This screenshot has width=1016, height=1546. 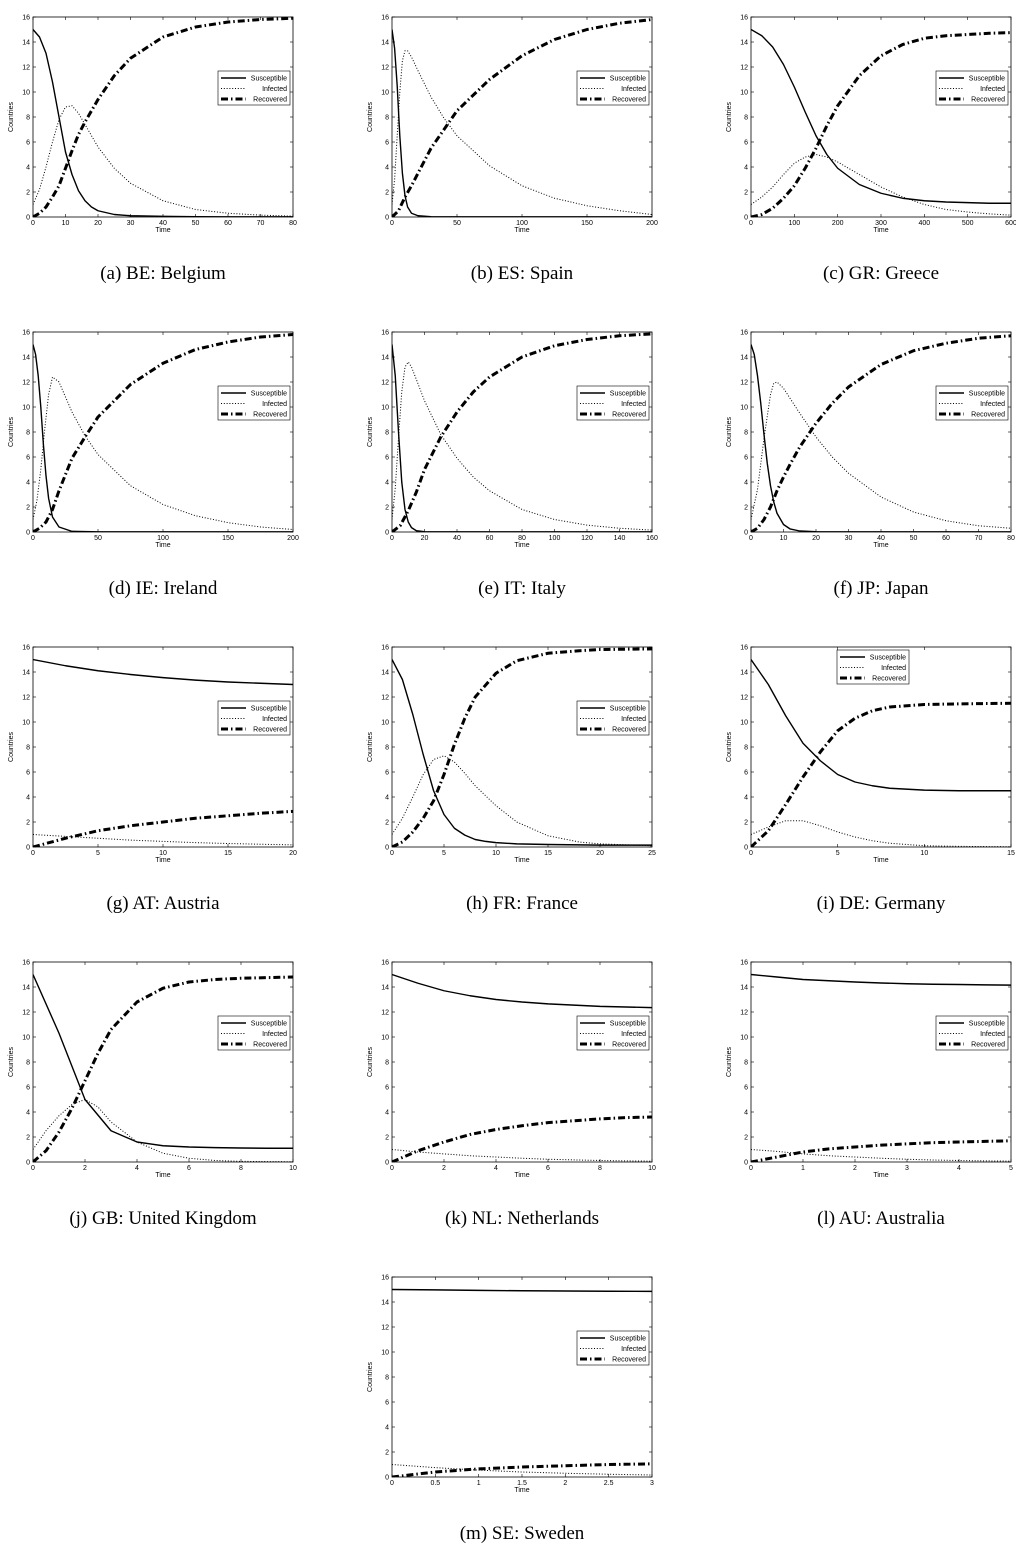 I want to click on x-tick-label: 1, so click(x=479, y=1483).